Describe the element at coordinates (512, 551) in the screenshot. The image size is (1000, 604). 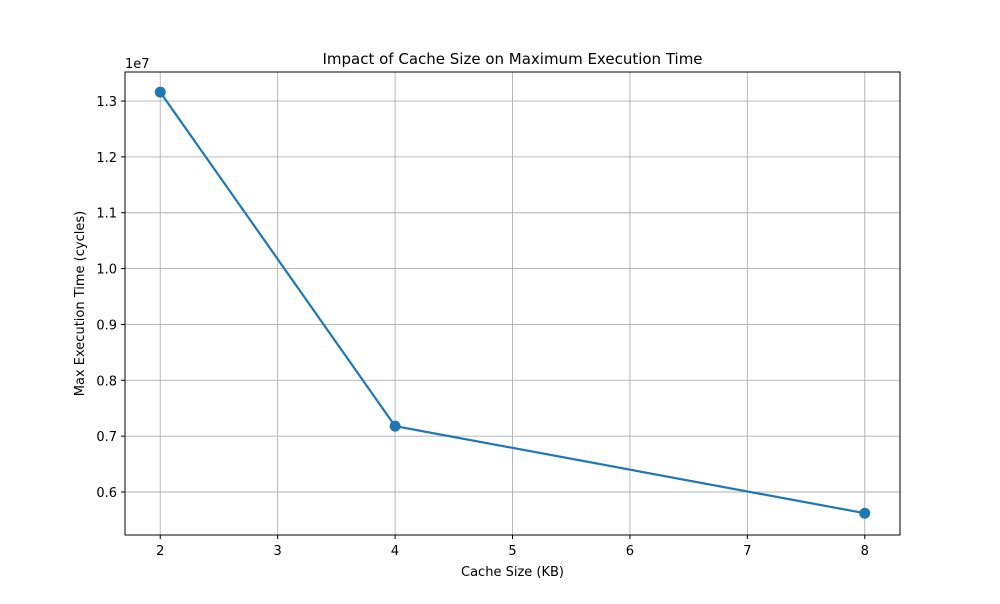
I see `x-tick-label: 5` at that location.